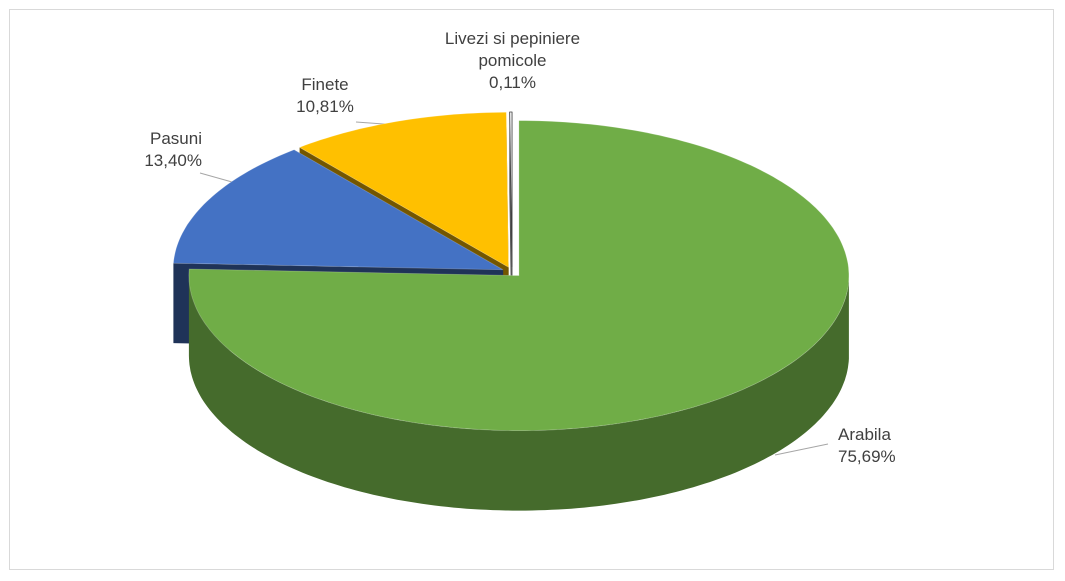 This screenshot has width=1065, height=581. Describe the element at coordinates (867, 456) in the screenshot. I see `value-label: 75,69%` at that location.